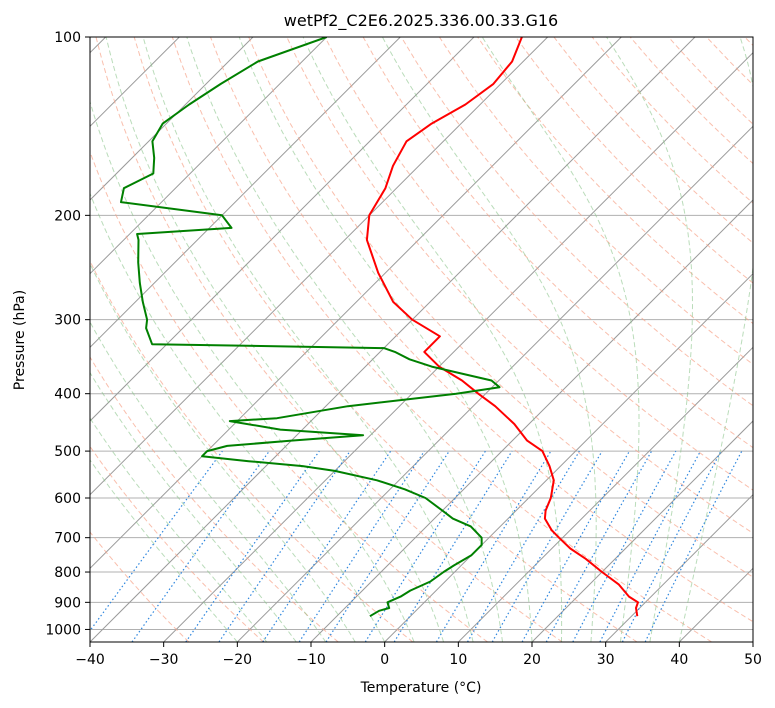 Image resolution: width=775 pixels, height=708 pixels. What do you see at coordinates (311, 660) in the screenshot?
I see `x-tick-label: −10` at bounding box center [311, 660].